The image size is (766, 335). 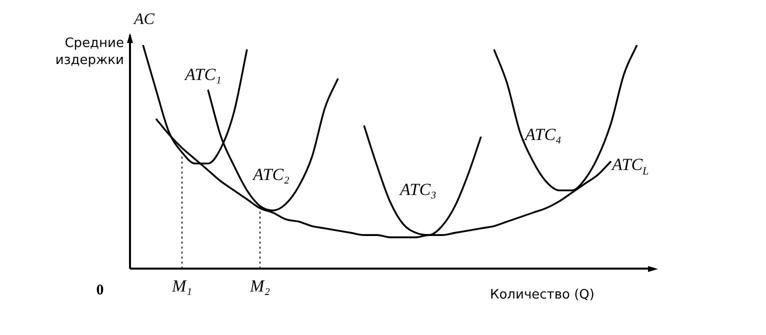 I want to click on text: 0, so click(x=100, y=290).